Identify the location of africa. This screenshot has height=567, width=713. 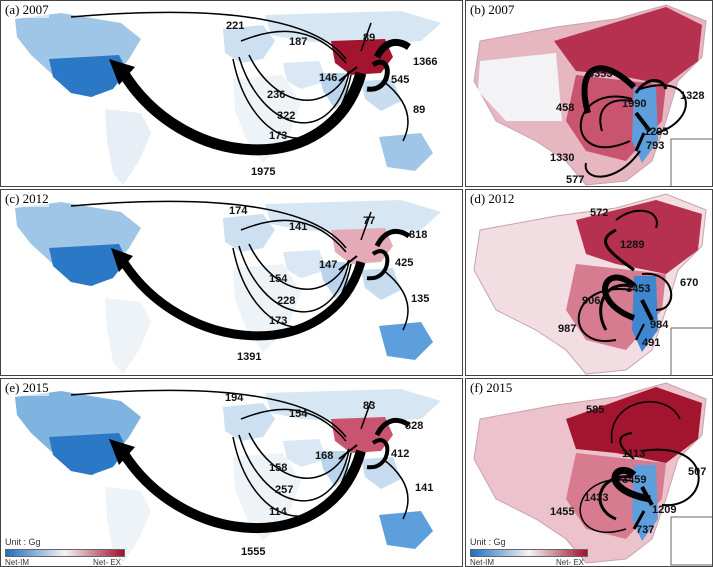
(267, 497).